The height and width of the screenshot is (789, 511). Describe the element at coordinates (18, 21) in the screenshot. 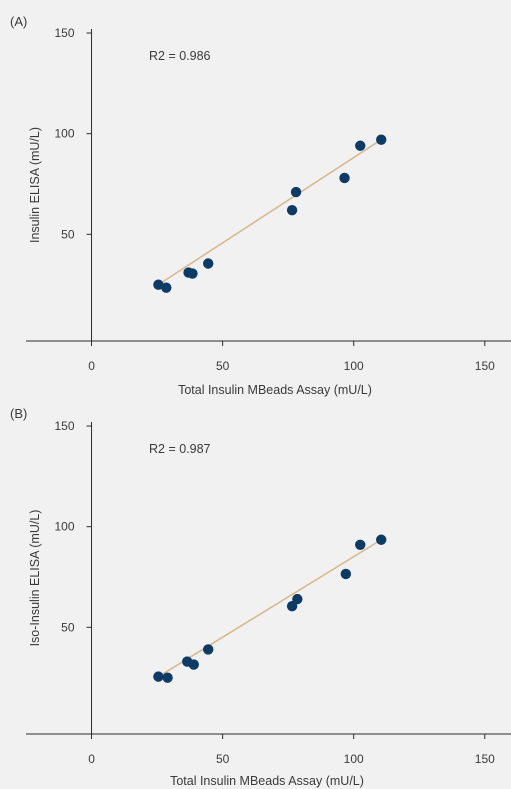

I see `panel-label: (A)` at that location.